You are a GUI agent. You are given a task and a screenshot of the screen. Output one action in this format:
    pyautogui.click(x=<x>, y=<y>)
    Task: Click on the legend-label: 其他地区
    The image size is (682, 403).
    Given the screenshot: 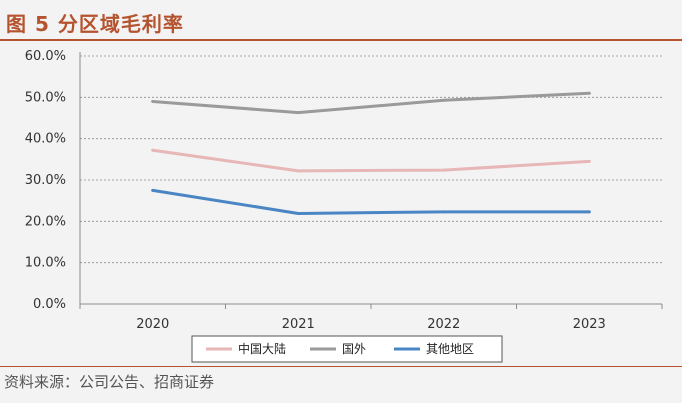 What is the action you would take?
    pyautogui.click(x=450, y=349)
    